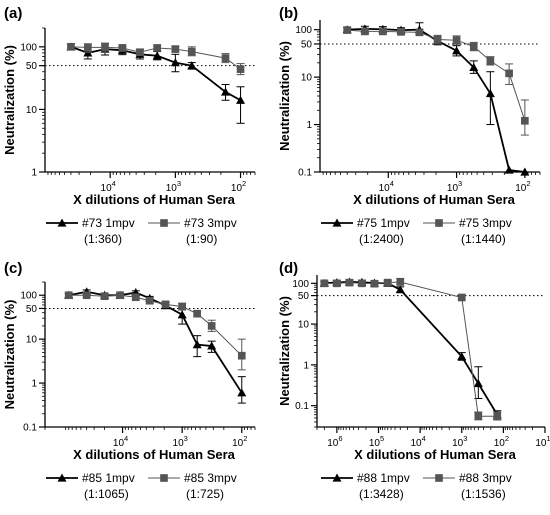 This screenshot has width=550, height=515. What do you see at coordinates (210, 478) in the screenshot?
I see `legend-label: #85 3mpv` at bounding box center [210, 478].